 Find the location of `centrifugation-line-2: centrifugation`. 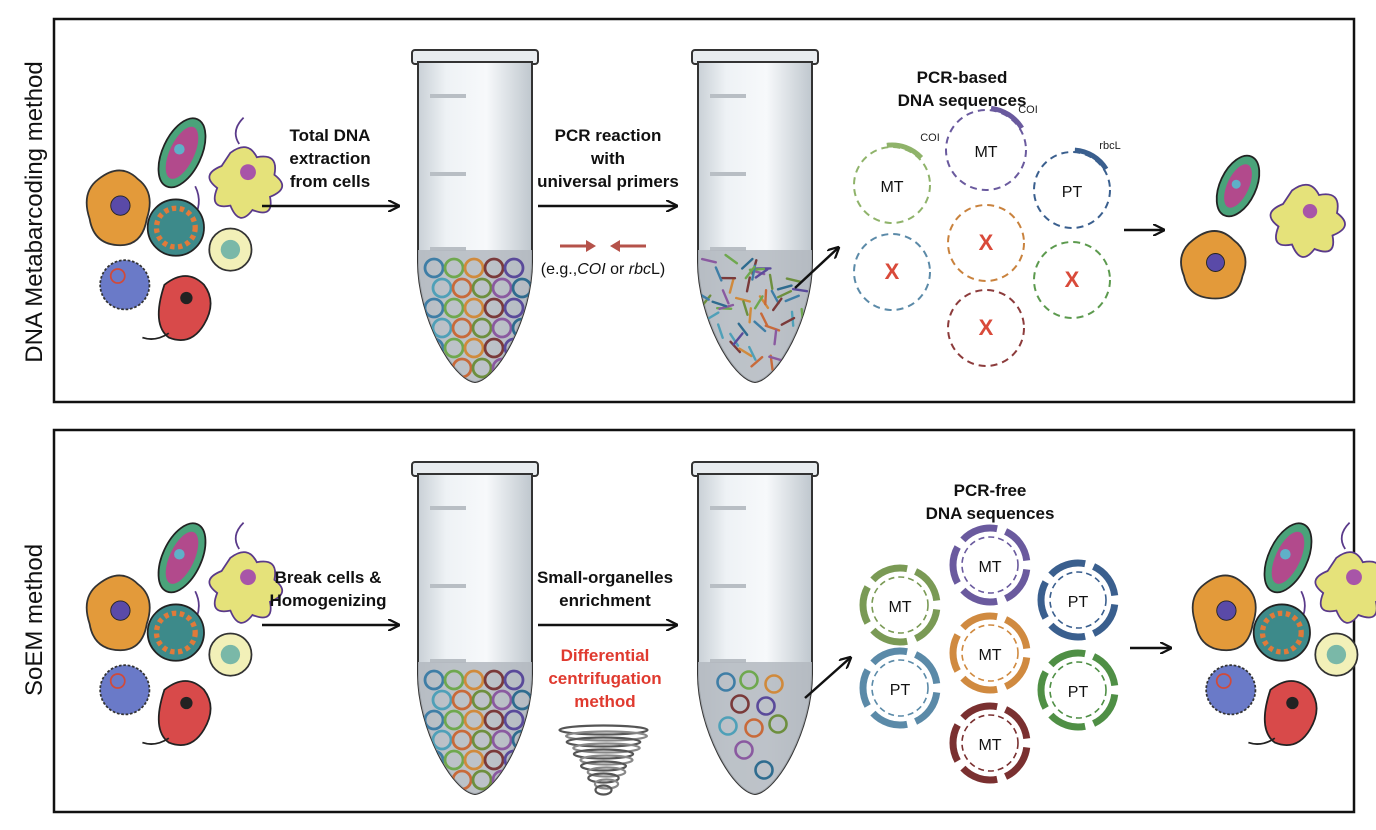

centrifugation-line-2: centrifugation is located at coordinates (604, 678).